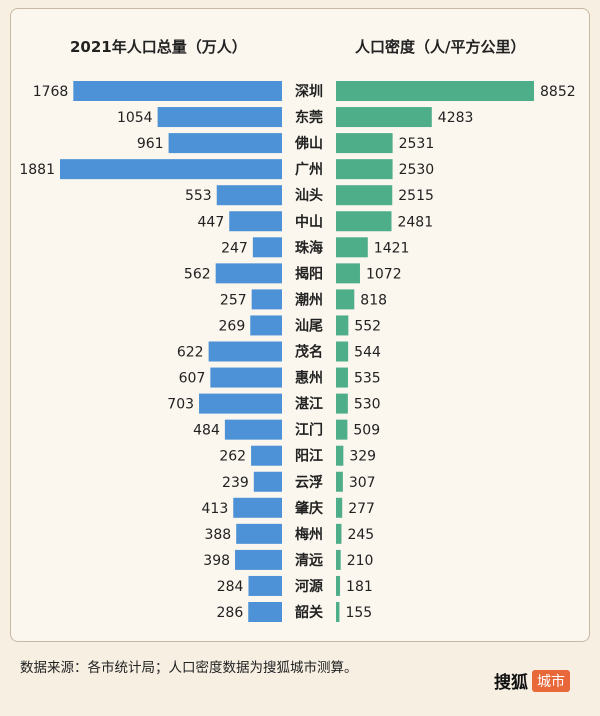 The image size is (600, 716). What do you see at coordinates (309, 195) in the screenshot?
I see `city-label: 汕头` at bounding box center [309, 195].